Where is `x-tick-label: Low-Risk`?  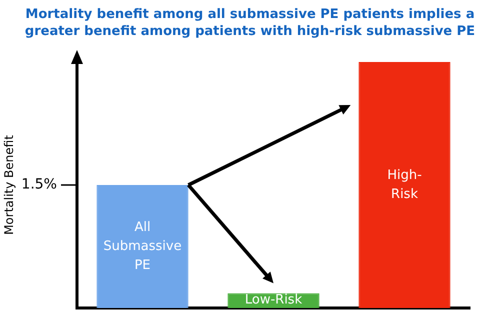
x-tick-label: Low-Risk is located at coordinates (273, 300).